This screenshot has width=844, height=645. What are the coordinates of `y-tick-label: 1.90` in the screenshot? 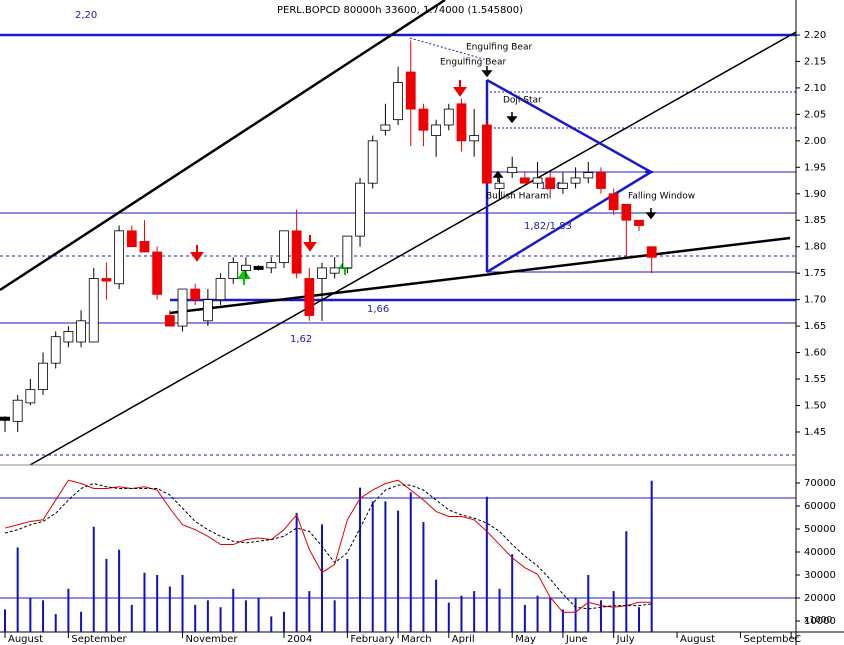 It's located at (815, 194).